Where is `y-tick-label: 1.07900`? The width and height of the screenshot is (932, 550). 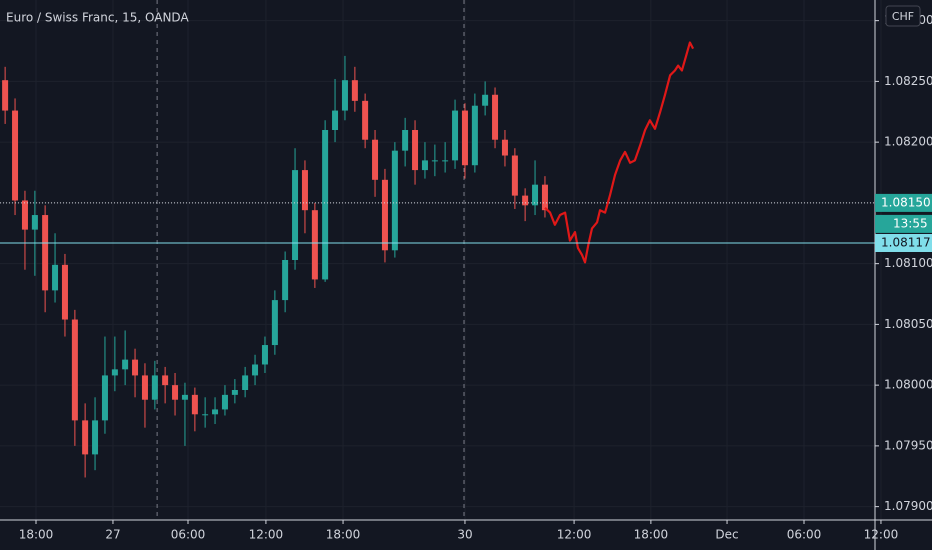 y-tick-label: 1.07900 is located at coordinates (908, 506).